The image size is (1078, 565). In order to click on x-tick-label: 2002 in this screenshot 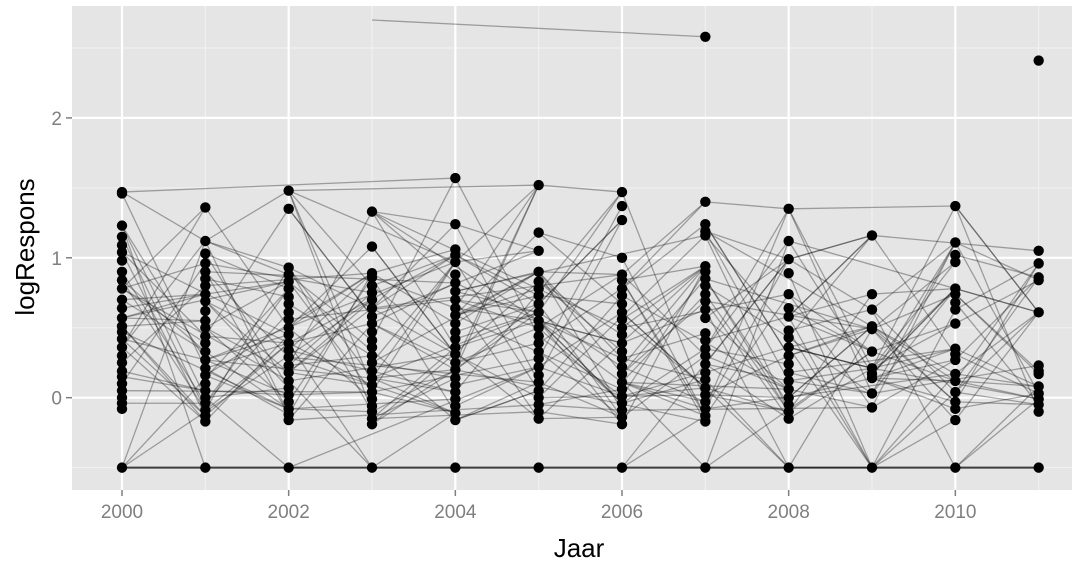, I will do `click(289, 512)`.